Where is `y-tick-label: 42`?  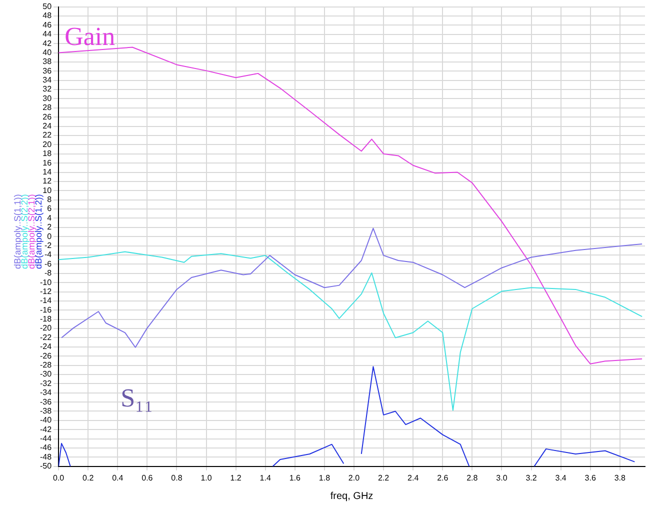 y-tick-label: 42 is located at coordinates (47, 43).